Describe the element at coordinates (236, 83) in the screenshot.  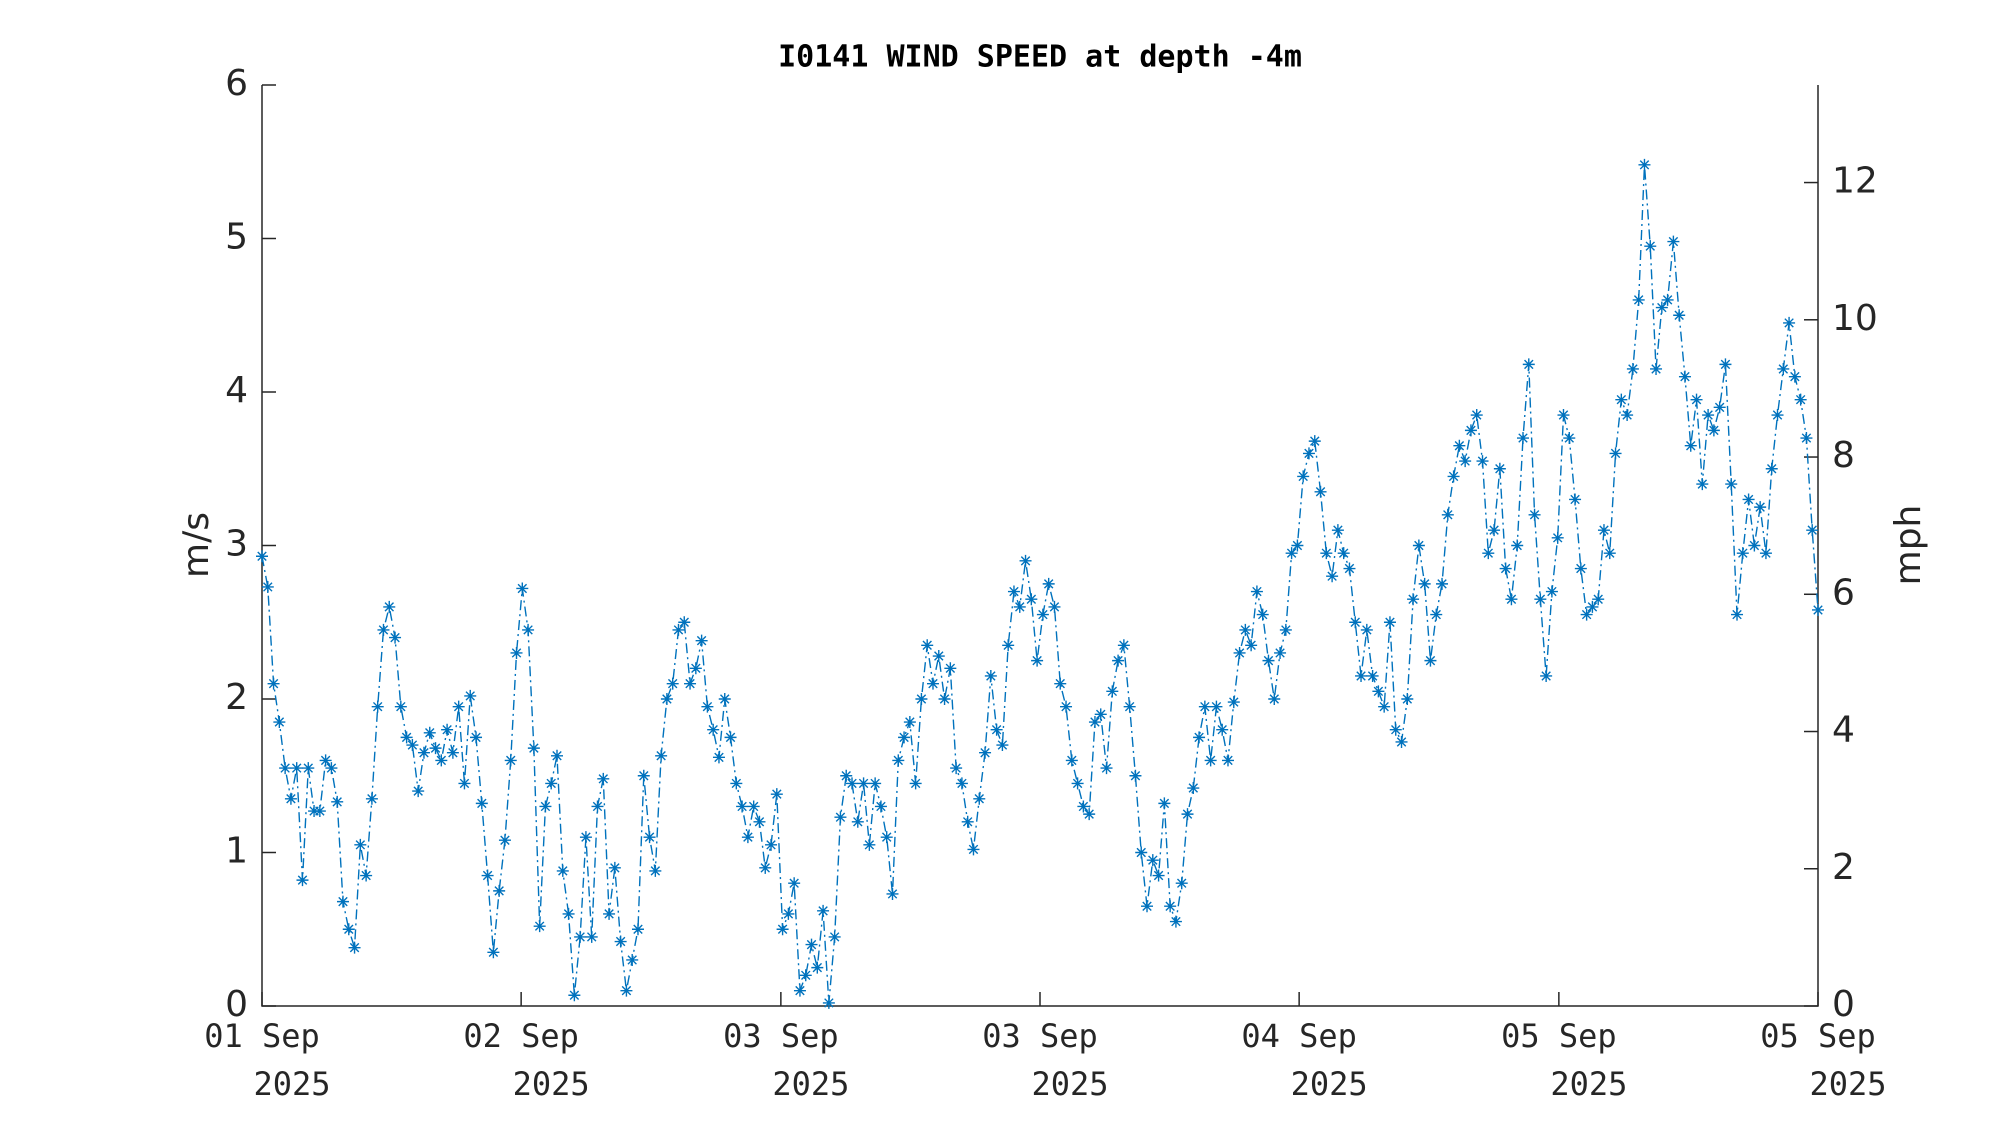
I see `y-tick-label: 6` at that location.